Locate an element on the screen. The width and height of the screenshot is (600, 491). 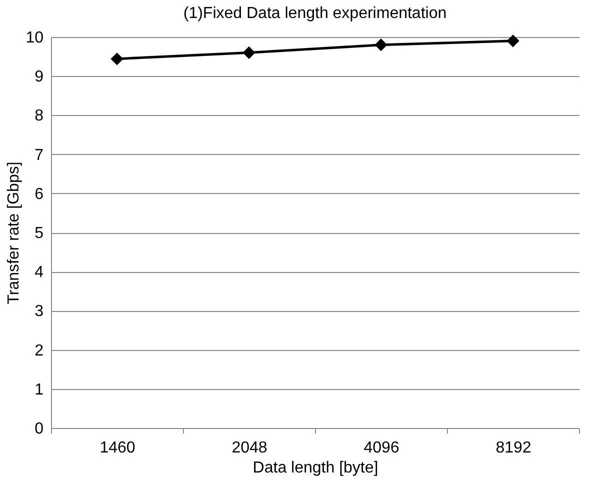
y-tick-label: 10 is located at coordinates (35, 38).